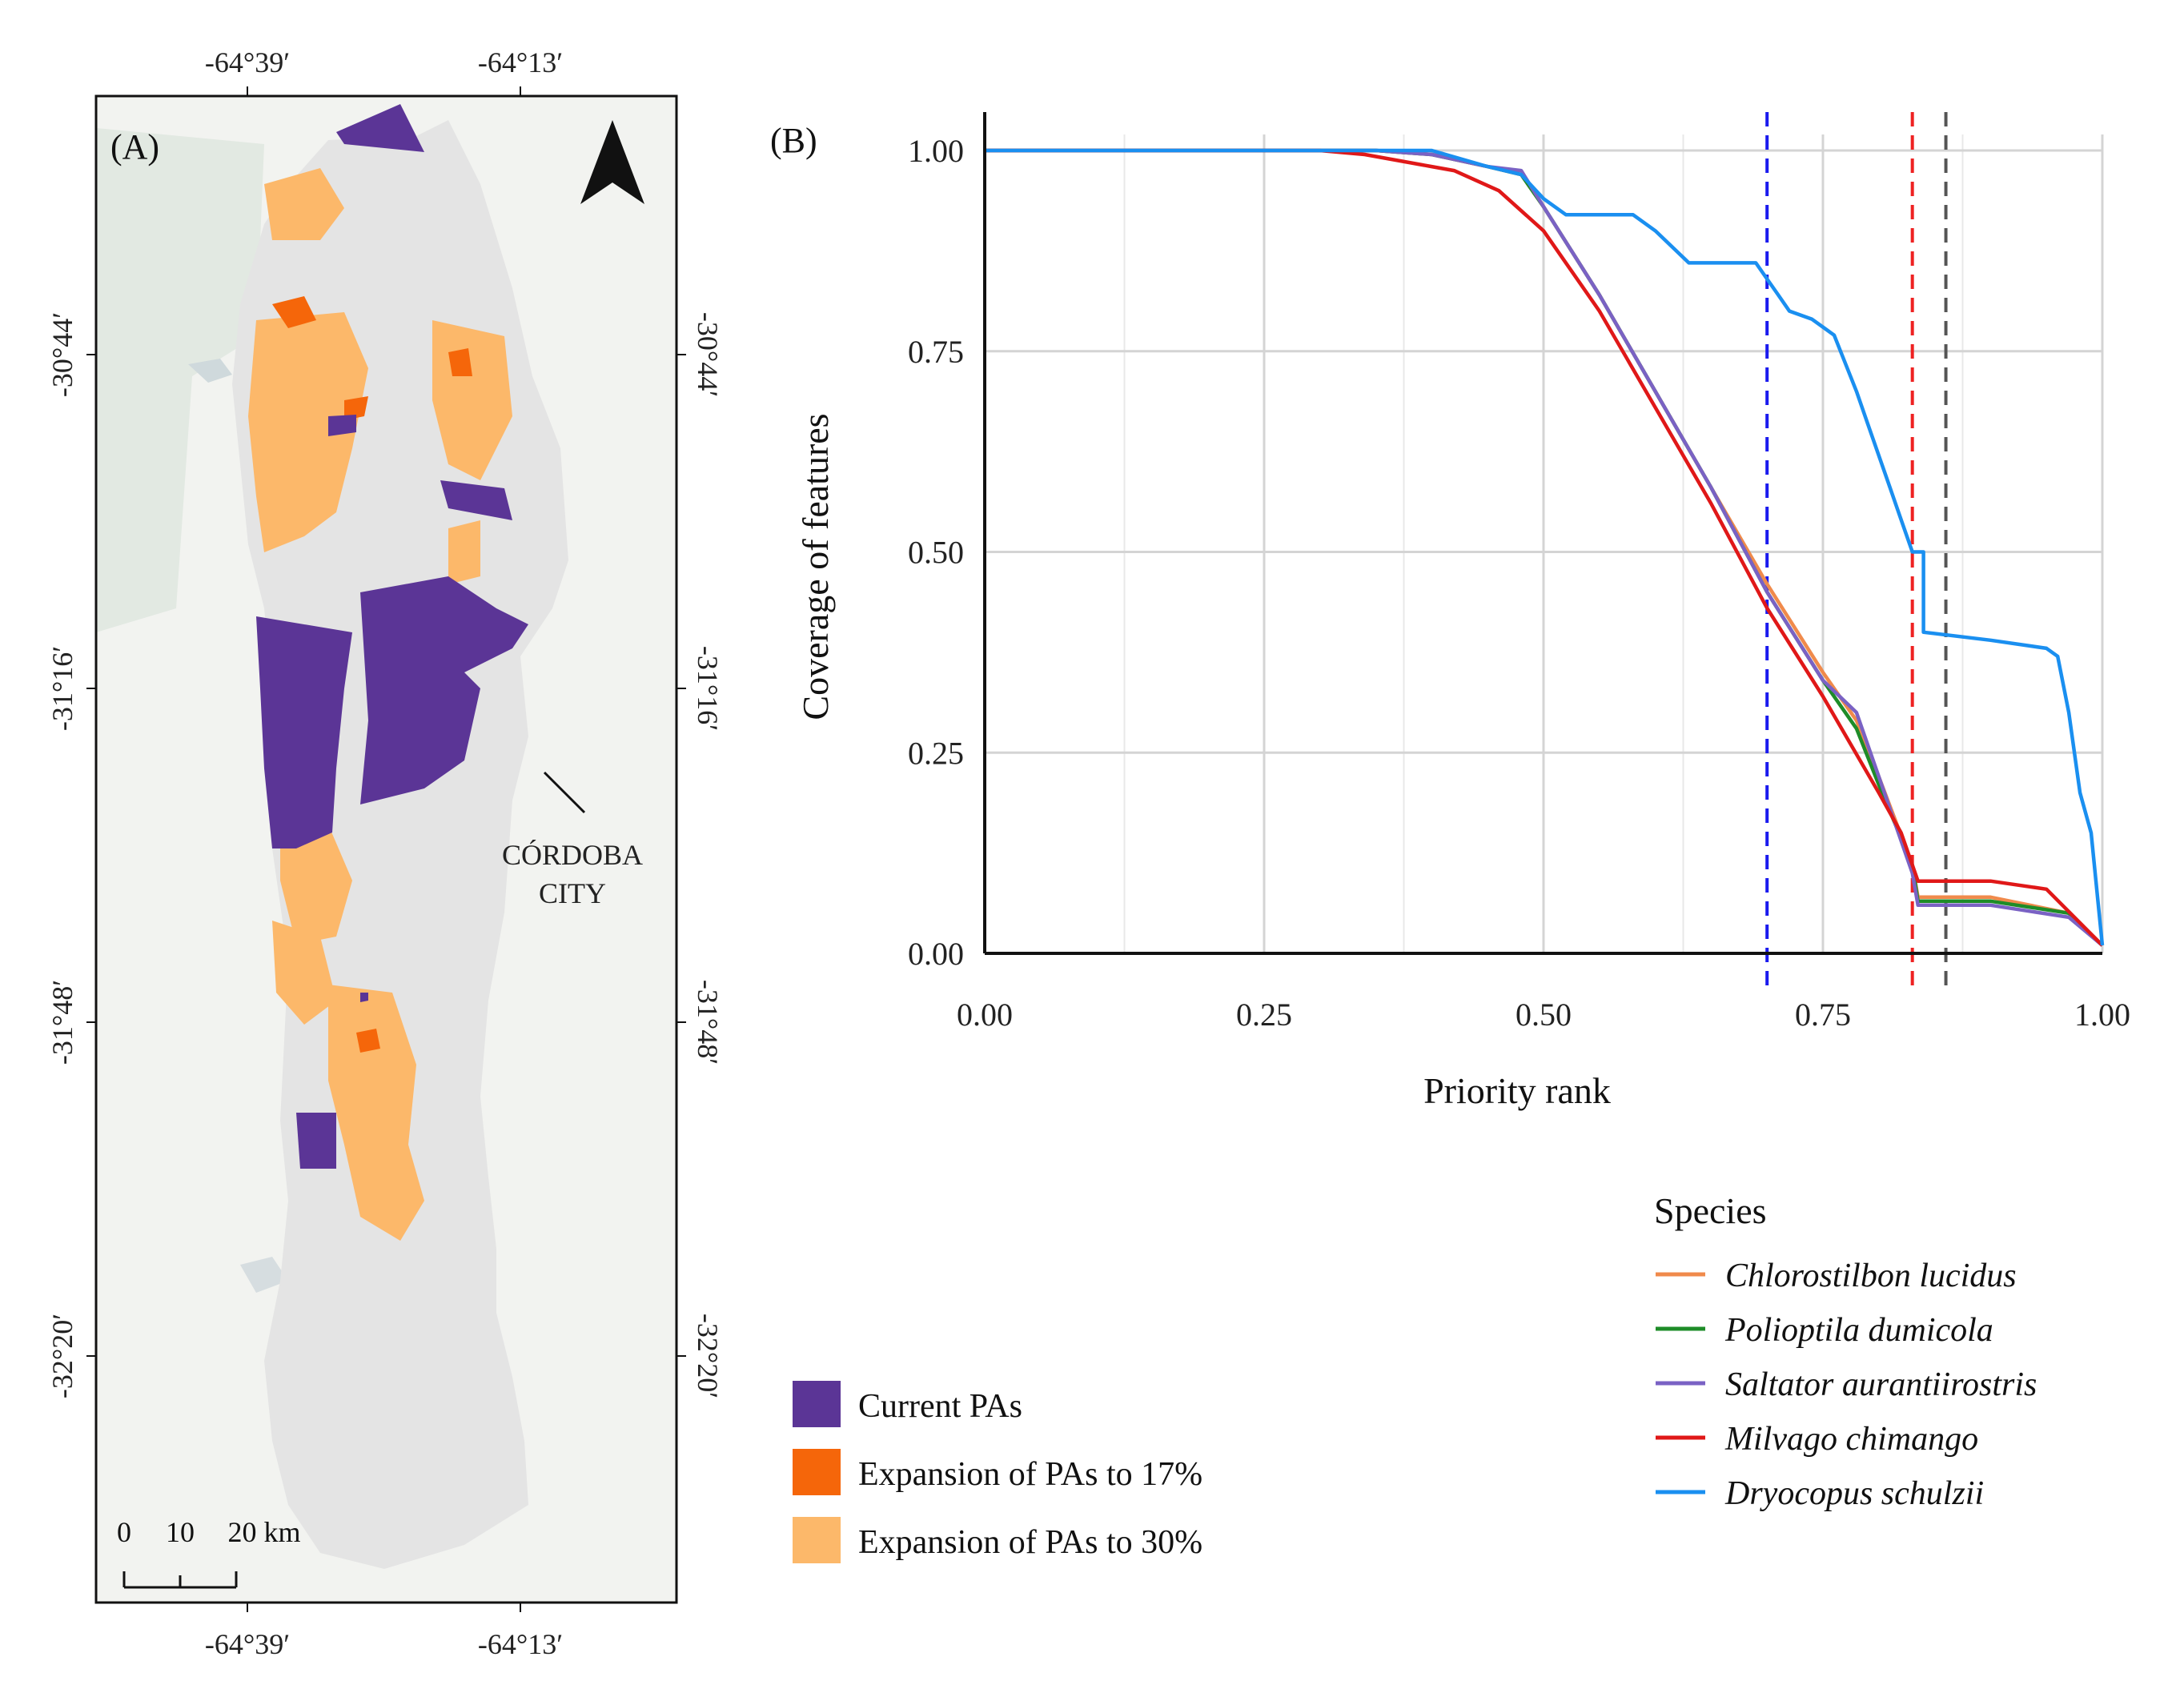 The image size is (2184, 1705). I want to click on legend-label: Current PAs, so click(940, 1406).